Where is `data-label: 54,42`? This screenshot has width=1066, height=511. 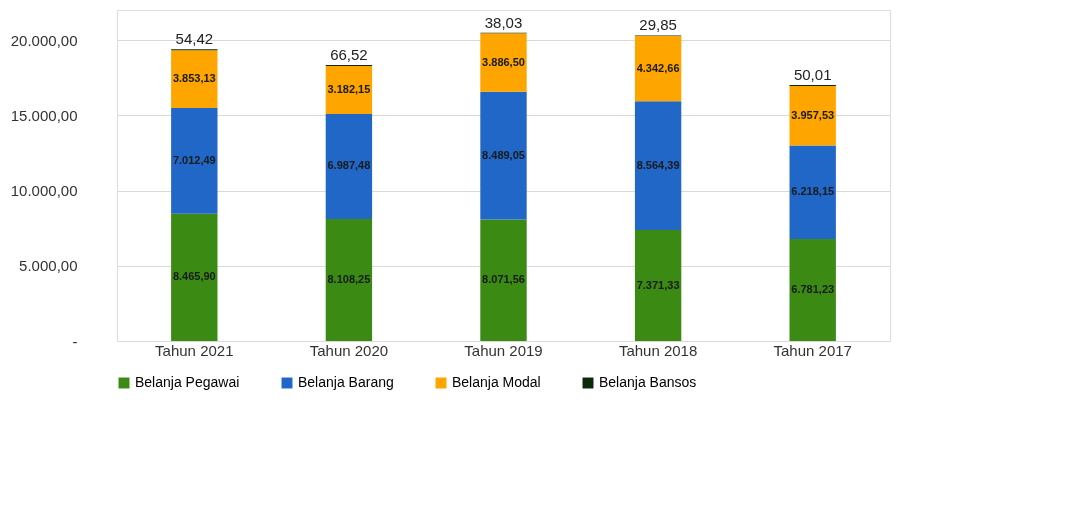
data-label: 54,42 is located at coordinates (194, 39).